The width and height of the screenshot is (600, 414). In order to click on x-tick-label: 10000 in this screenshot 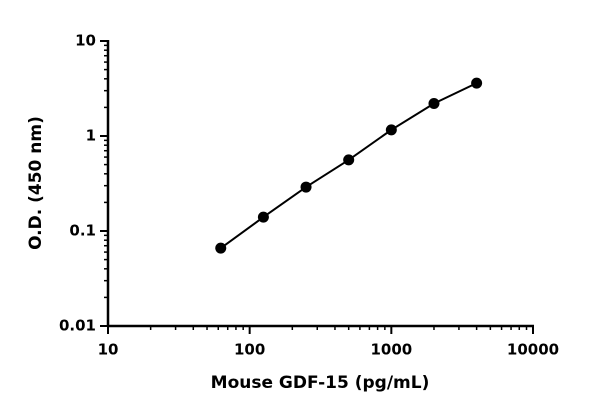, I will do `click(533, 350)`.